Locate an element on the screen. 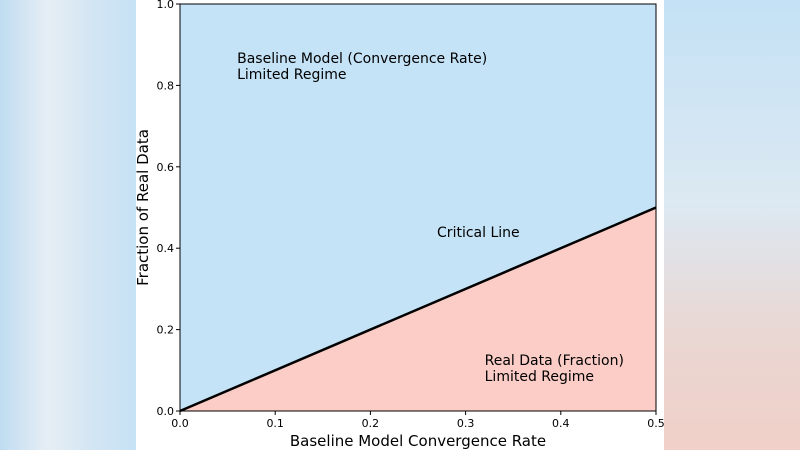 Image resolution: width=800 pixels, height=454 pixels. y-tick-label: 0.4 is located at coordinates (166, 248).